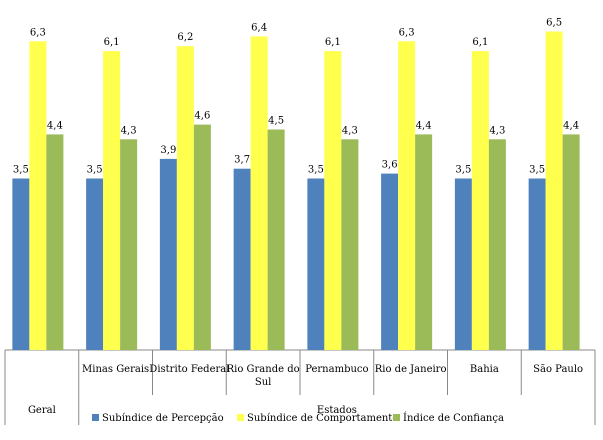 Image resolution: width=603 pixels, height=440 pixels. I want to click on category-label: Rio Grande do, so click(263, 369).